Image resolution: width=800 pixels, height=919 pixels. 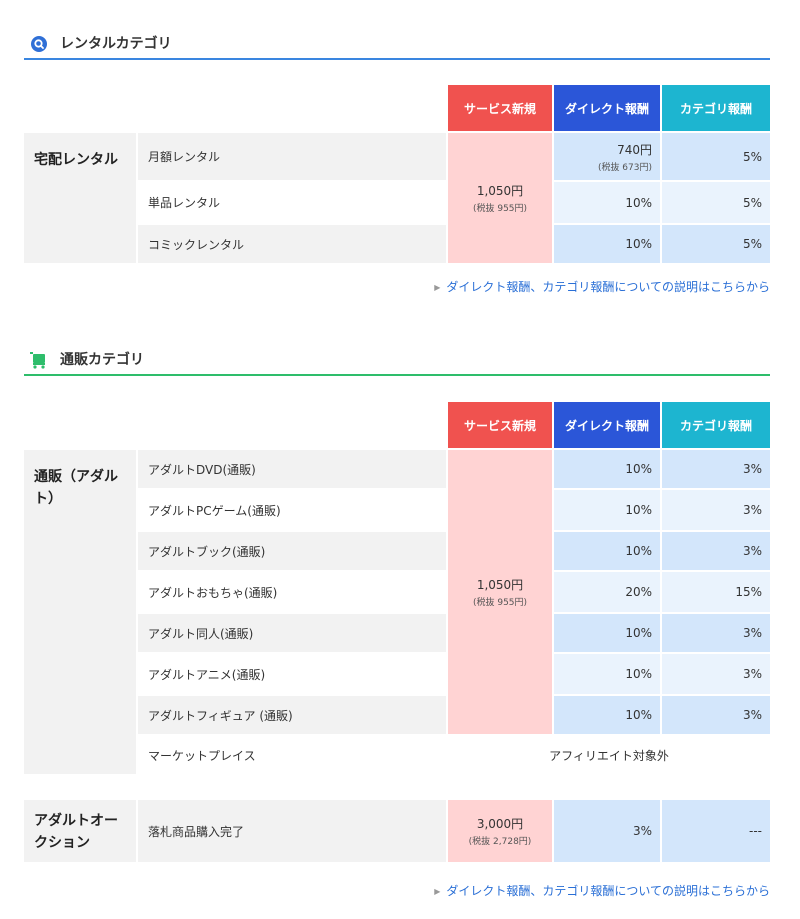 What do you see at coordinates (292, 633) in the screenshot?
I see `row-name: アダルト同人(通販)` at bounding box center [292, 633].